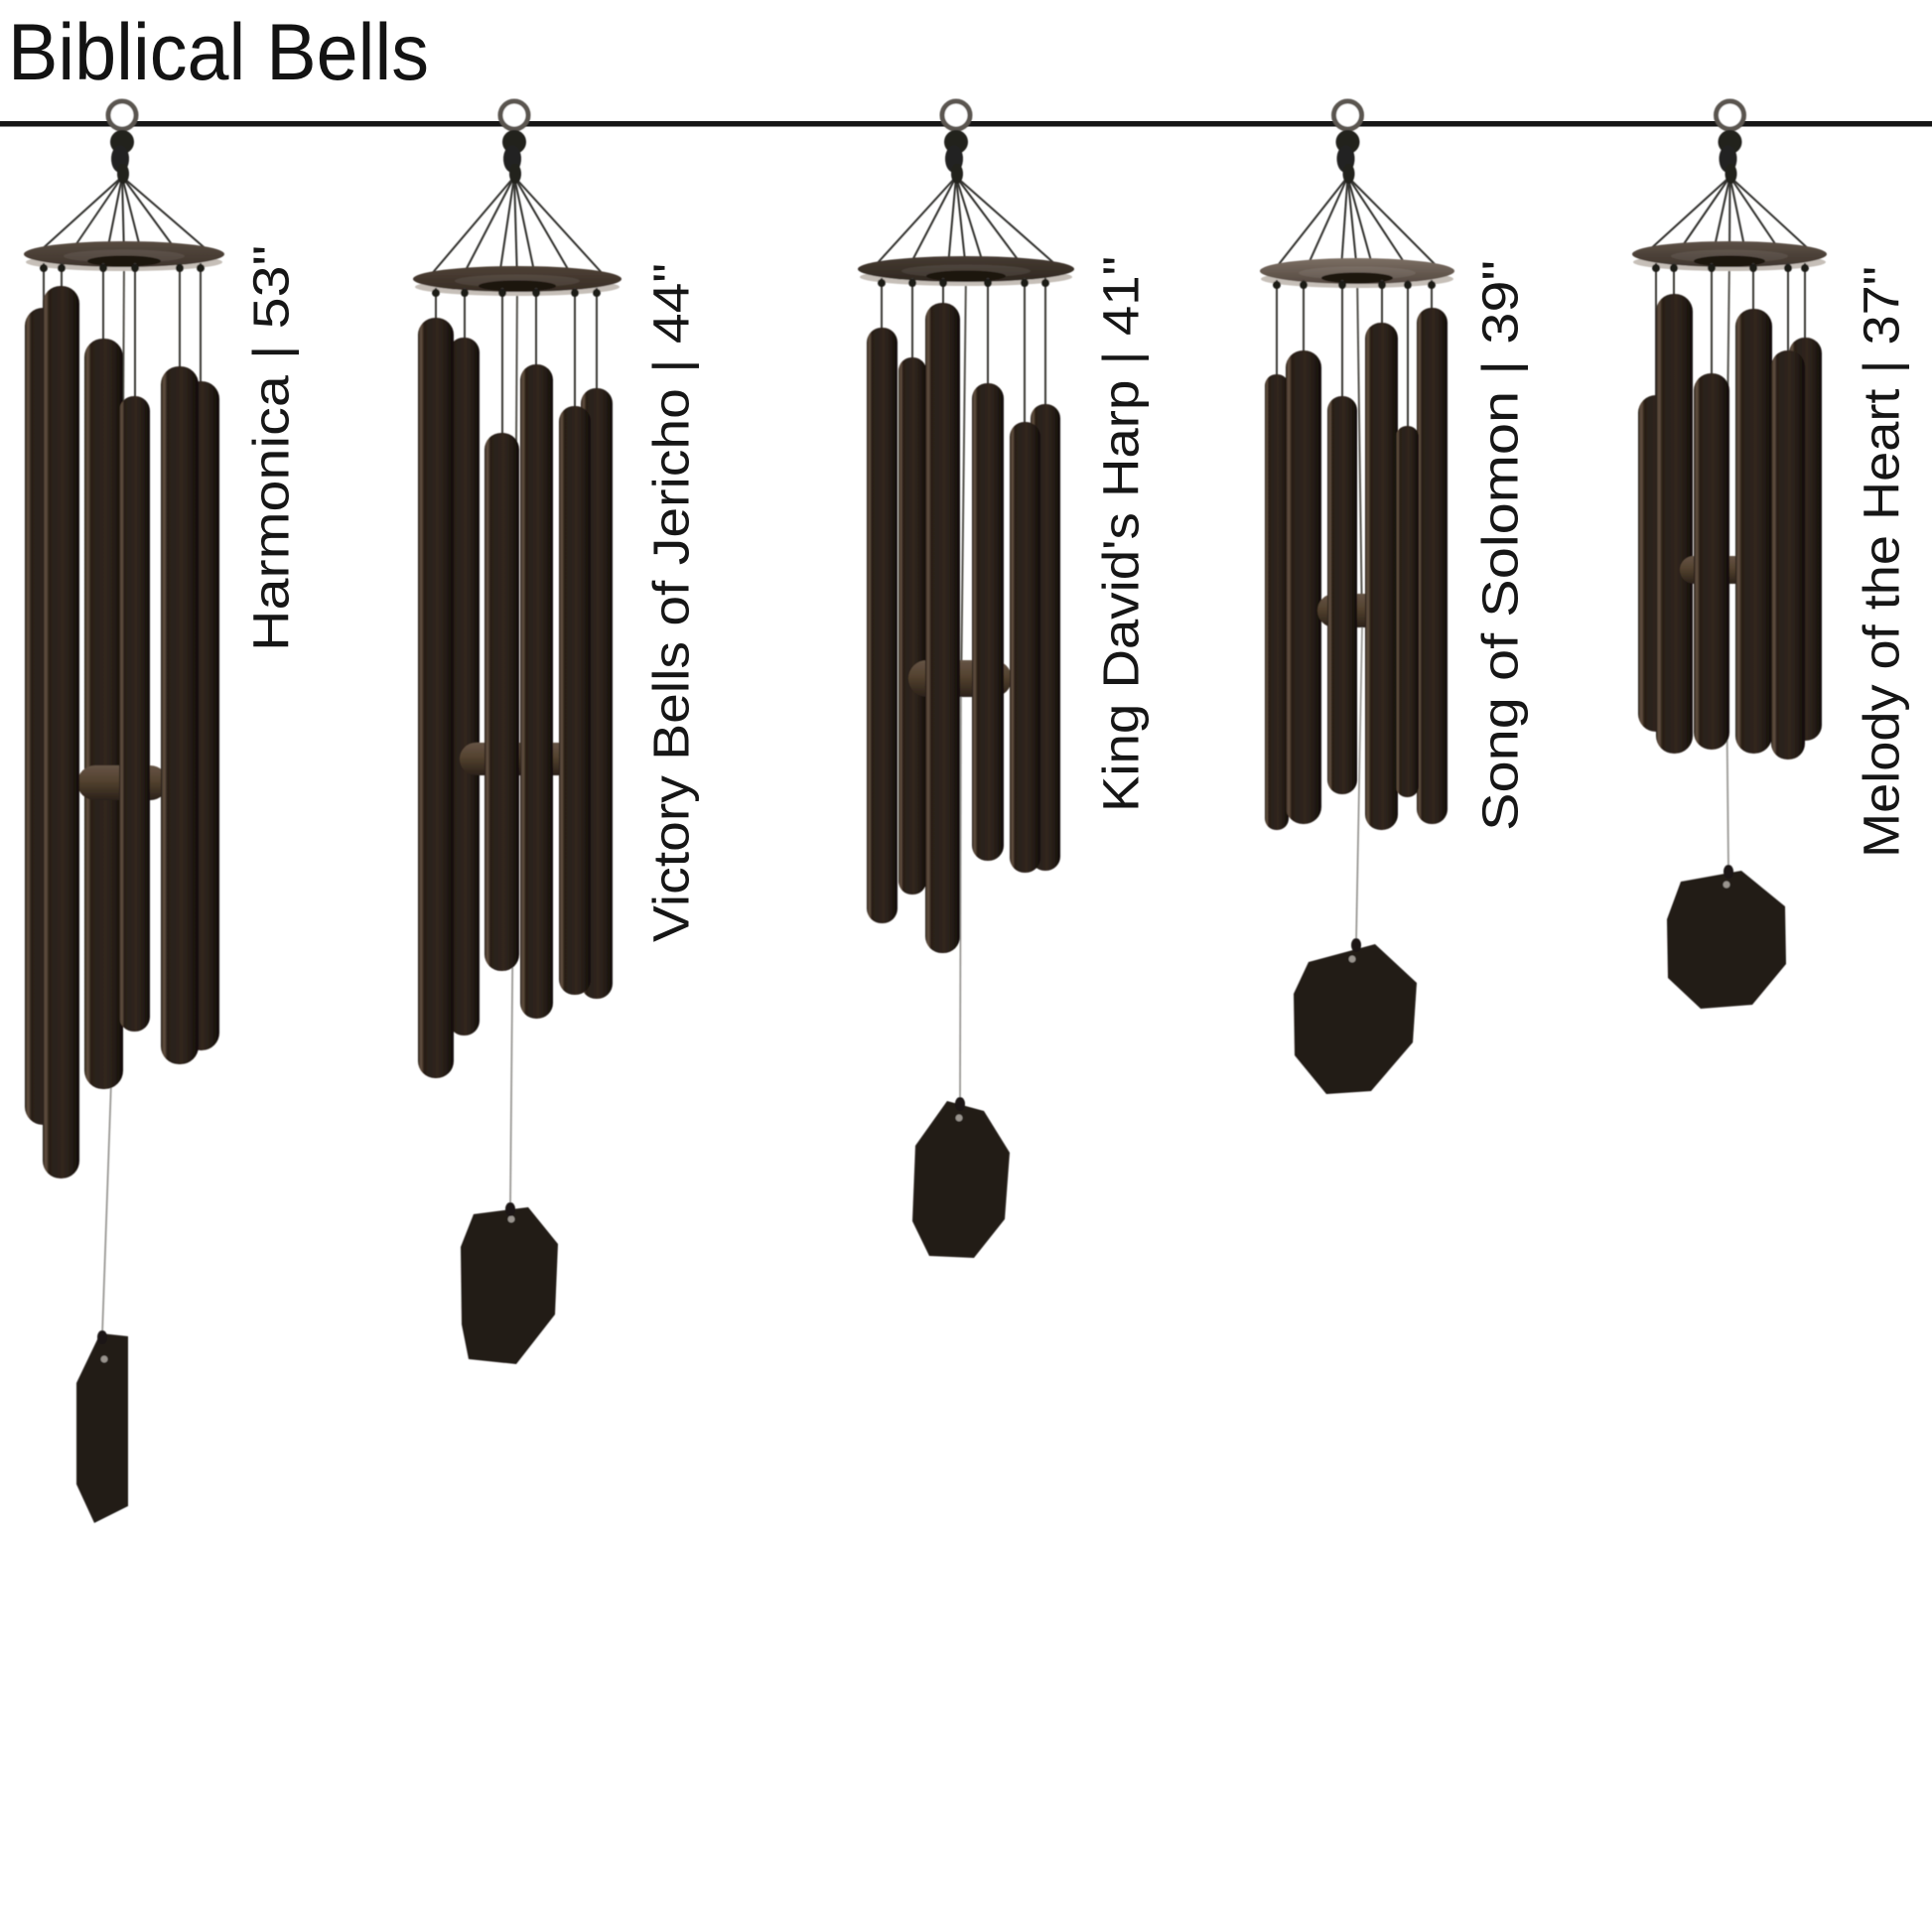 Image resolution: width=1932 pixels, height=1932 pixels. I want to click on svg-text: Song of Solomon | 39", so click(1501, 545).